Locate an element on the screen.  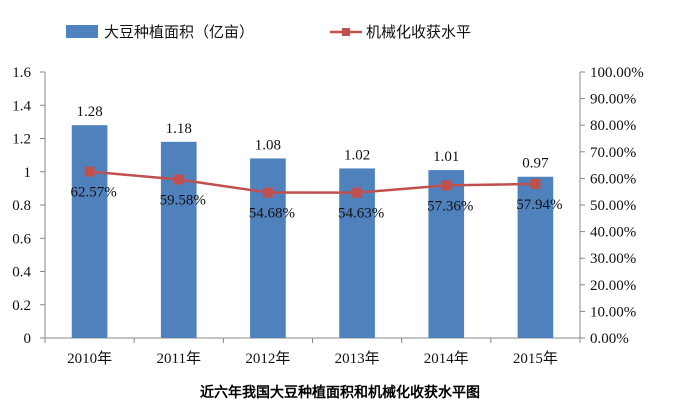
line-value-label: 54.63% is located at coordinates (361, 214).